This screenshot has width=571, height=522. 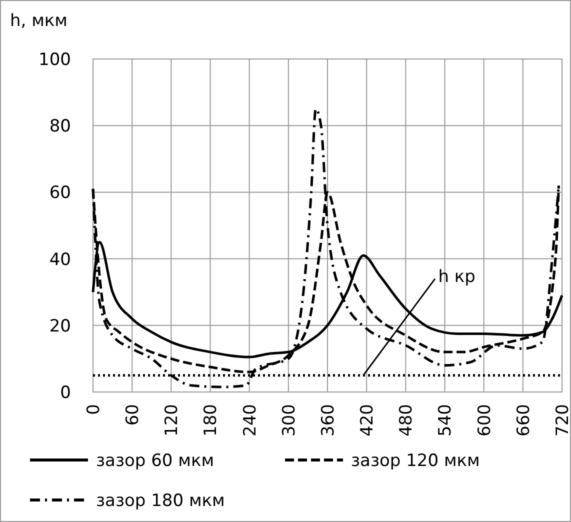 What do you see at coordinates (524, 420) in the screenshot?
I see `x-tick-label: 660` at bounding box center [524, 420].